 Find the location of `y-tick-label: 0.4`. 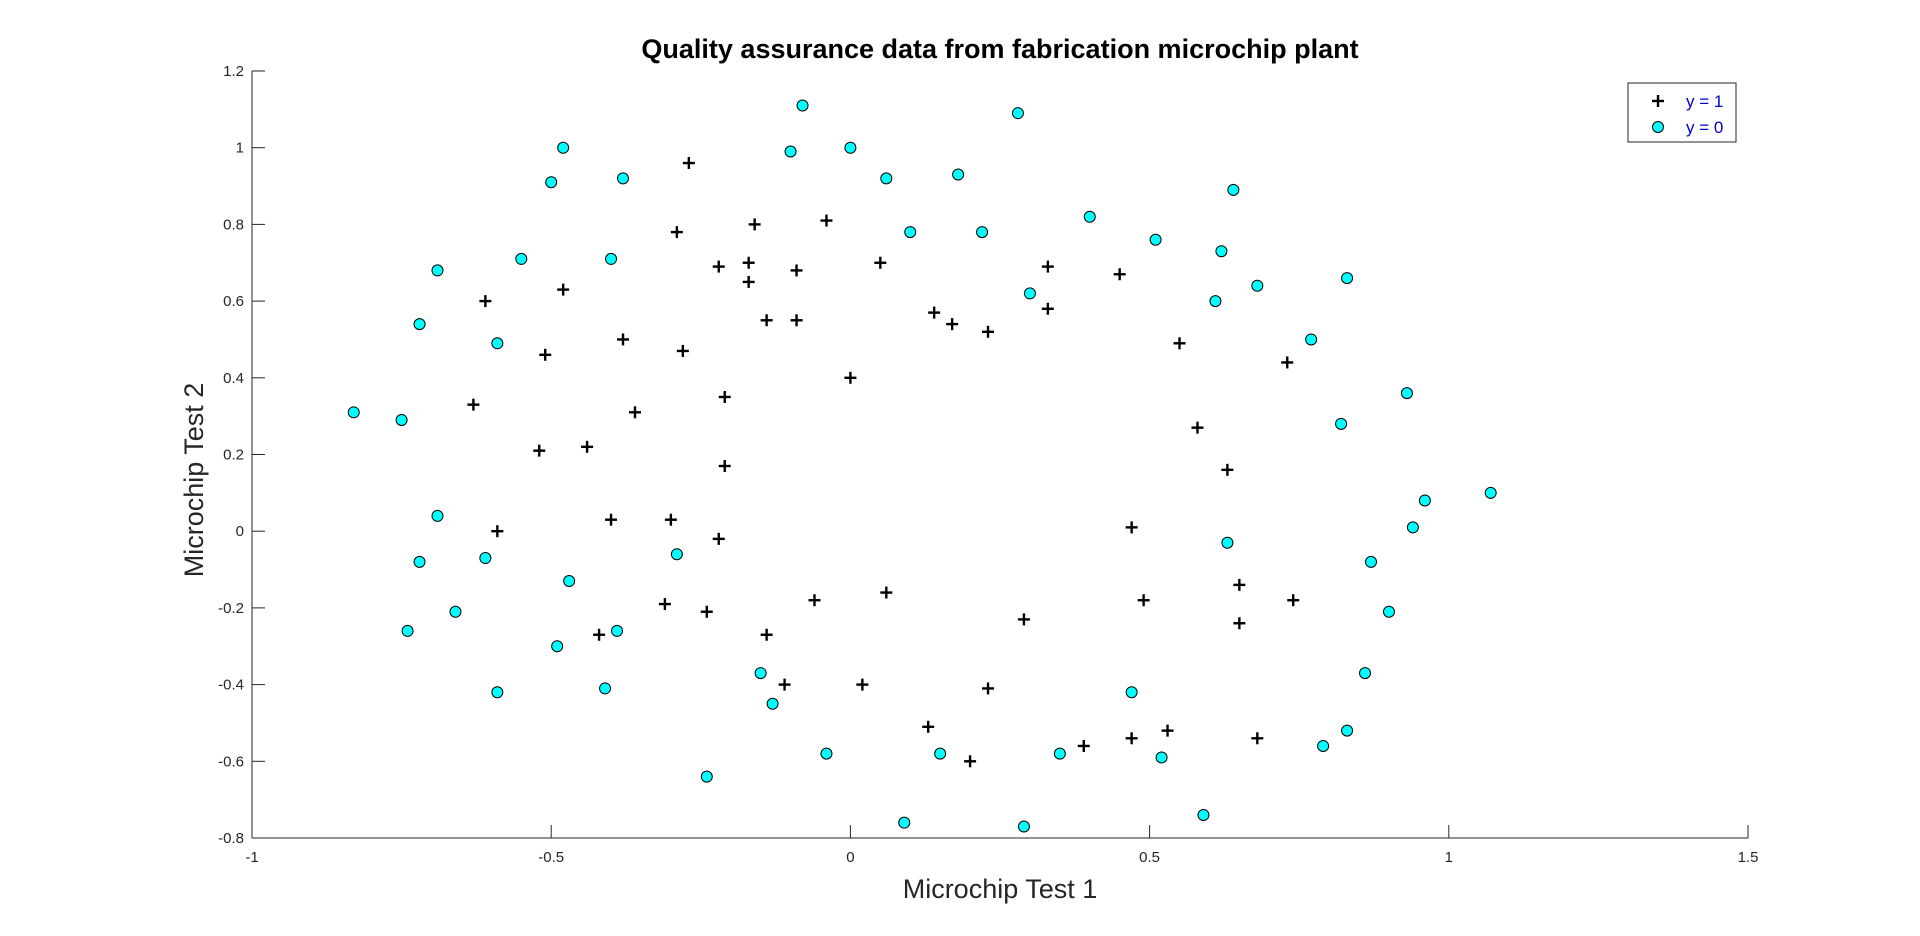

y-tick-label: 0.4 is located at coordinates (233, 378).